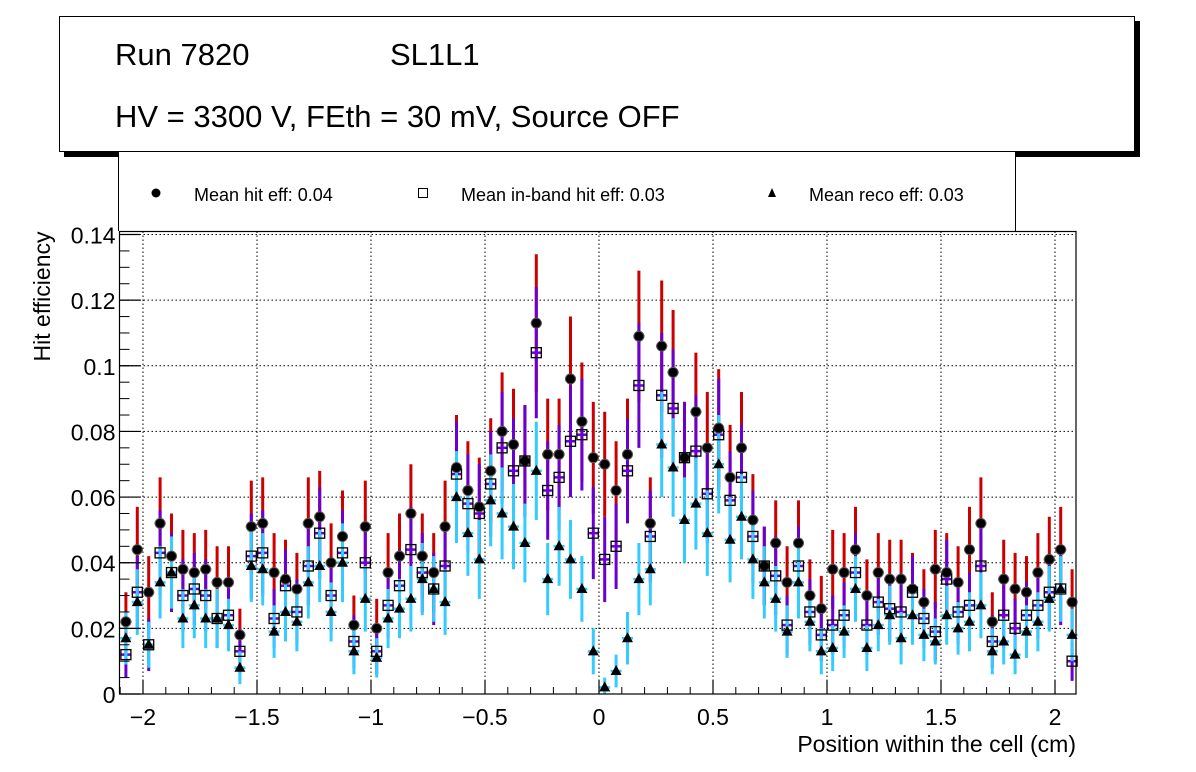 The height and width of the screenshot is (772, 1196). I want to click on y-tick-label: 0.12, so click(93, 301).